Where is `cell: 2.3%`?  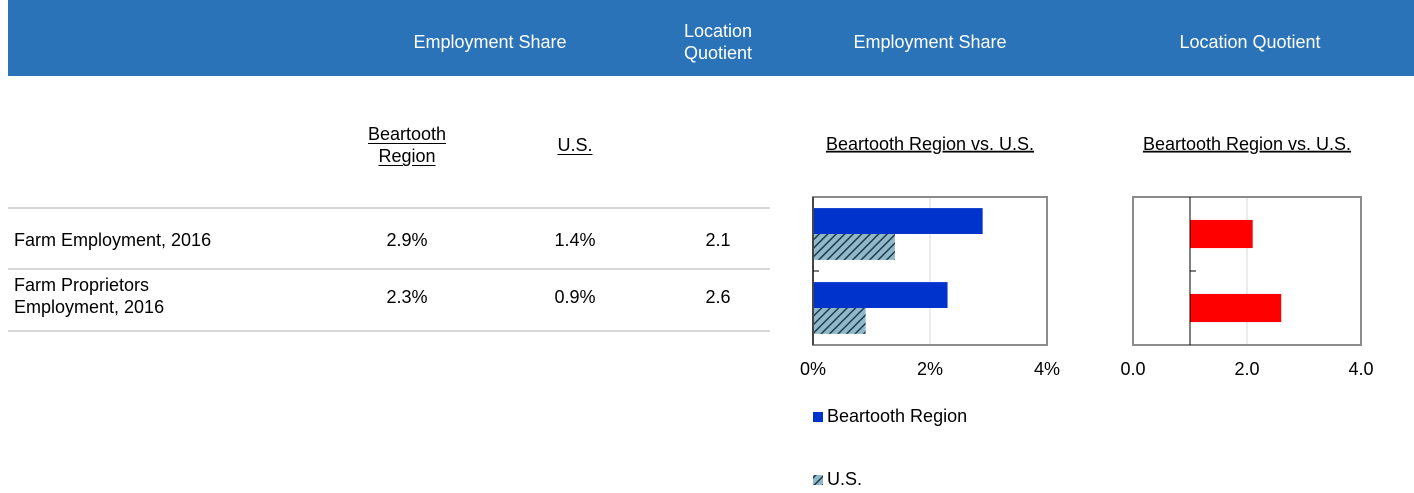
cell: 2.3% is located at coordinates (407, 297).